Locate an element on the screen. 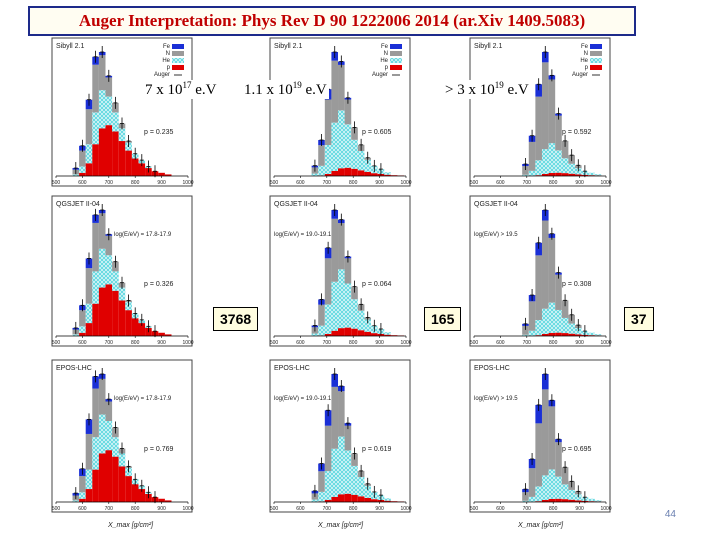 The image size is (720, 540). legend-label: N is located at coordinates (386, 54).